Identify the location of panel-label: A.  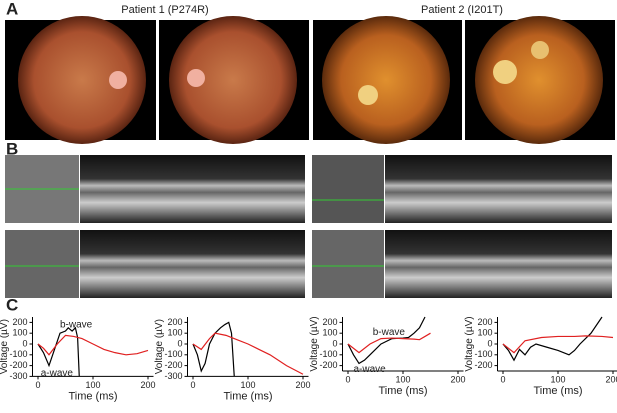
(12, 9).